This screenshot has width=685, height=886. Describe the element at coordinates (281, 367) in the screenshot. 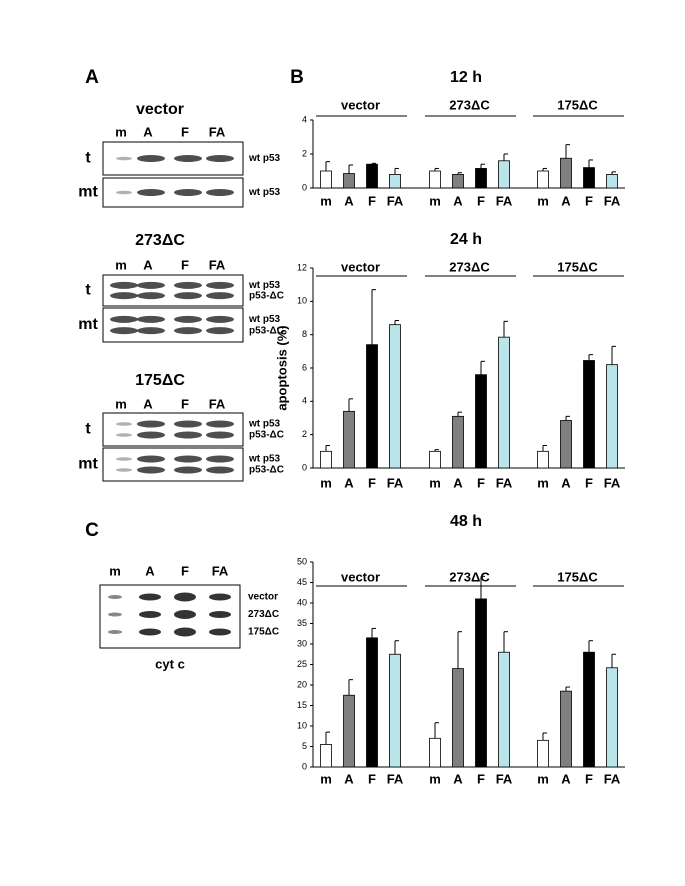

I see `y-axis-label: apoptosis (%)` at that location.